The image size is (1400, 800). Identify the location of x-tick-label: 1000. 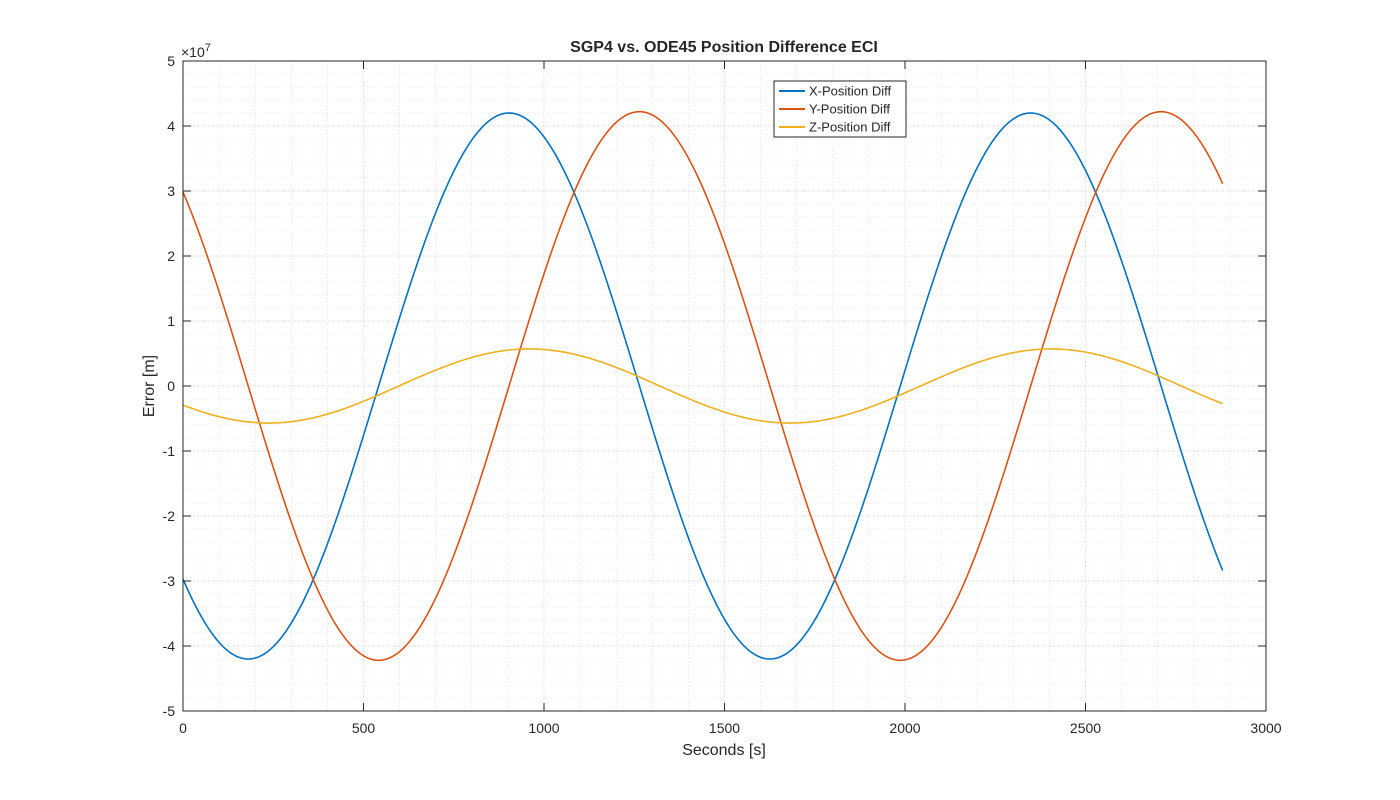
(543, 728).